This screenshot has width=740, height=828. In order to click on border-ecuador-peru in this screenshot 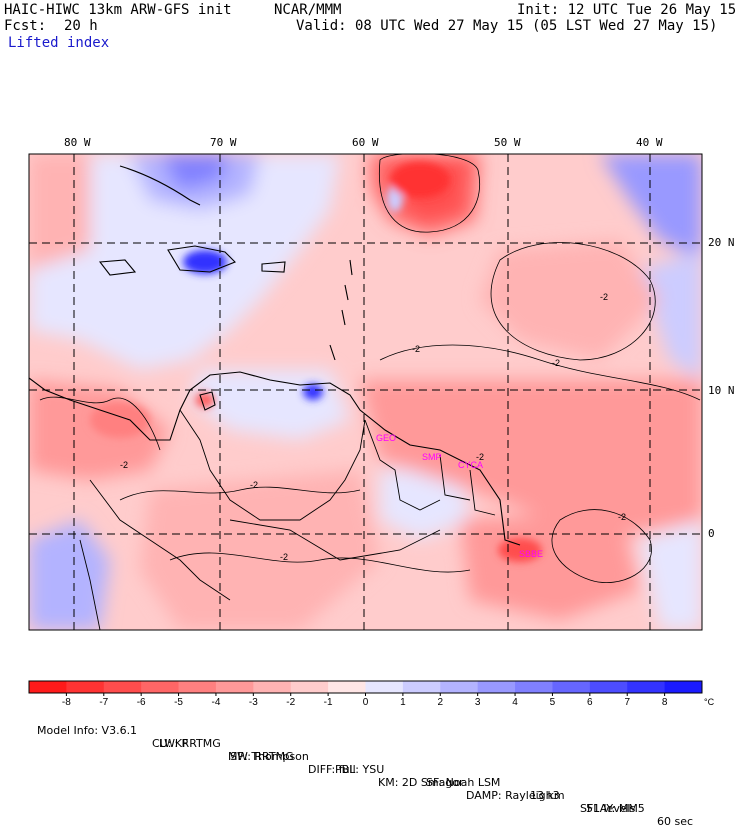, I will do `click(160, 540)`.